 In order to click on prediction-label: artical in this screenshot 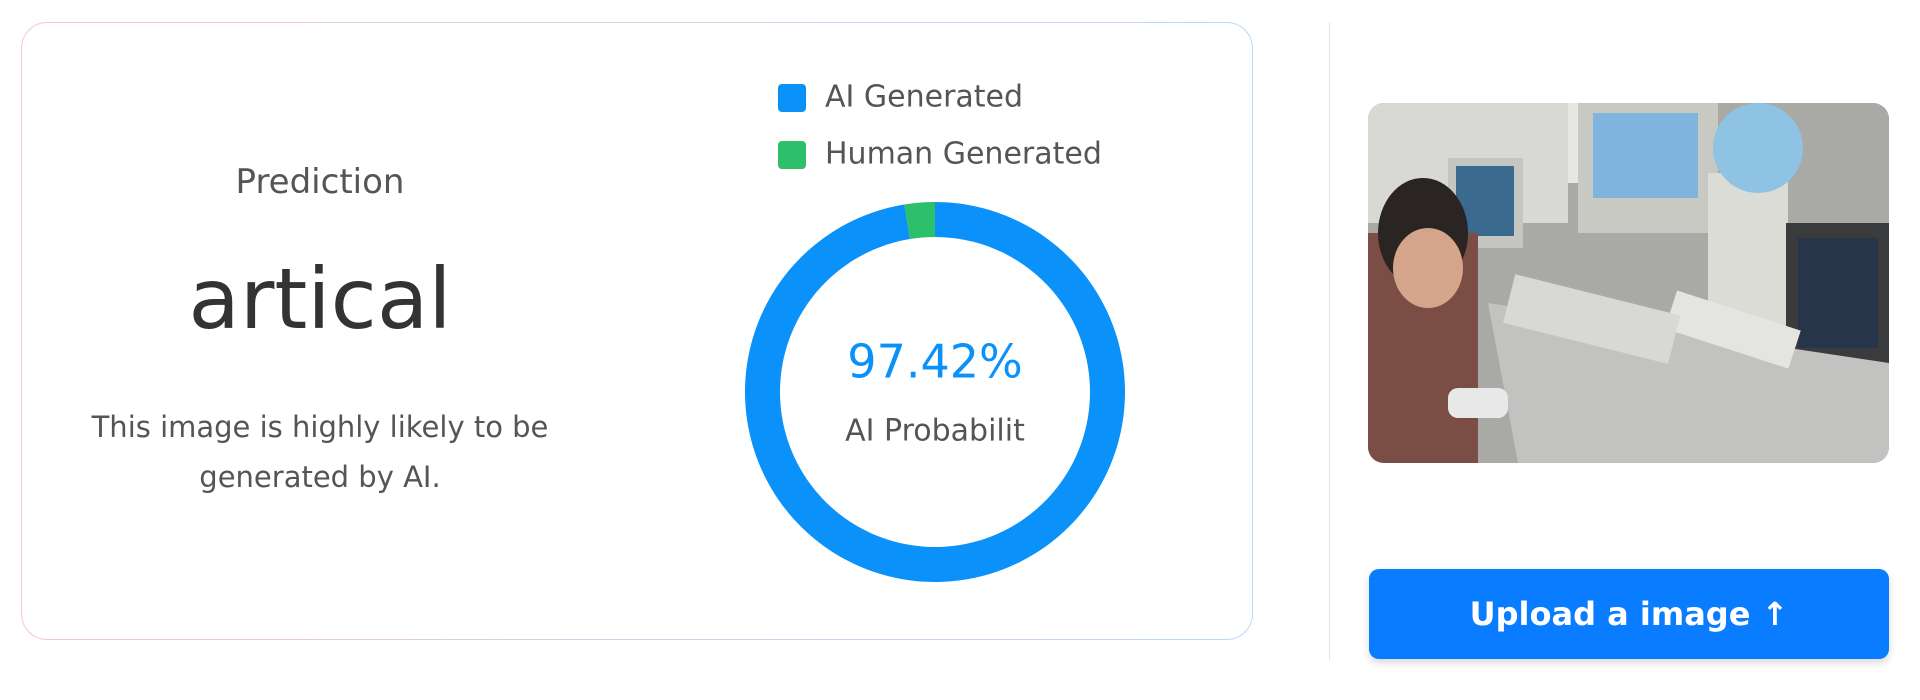, I will do `click(320, 299)`.